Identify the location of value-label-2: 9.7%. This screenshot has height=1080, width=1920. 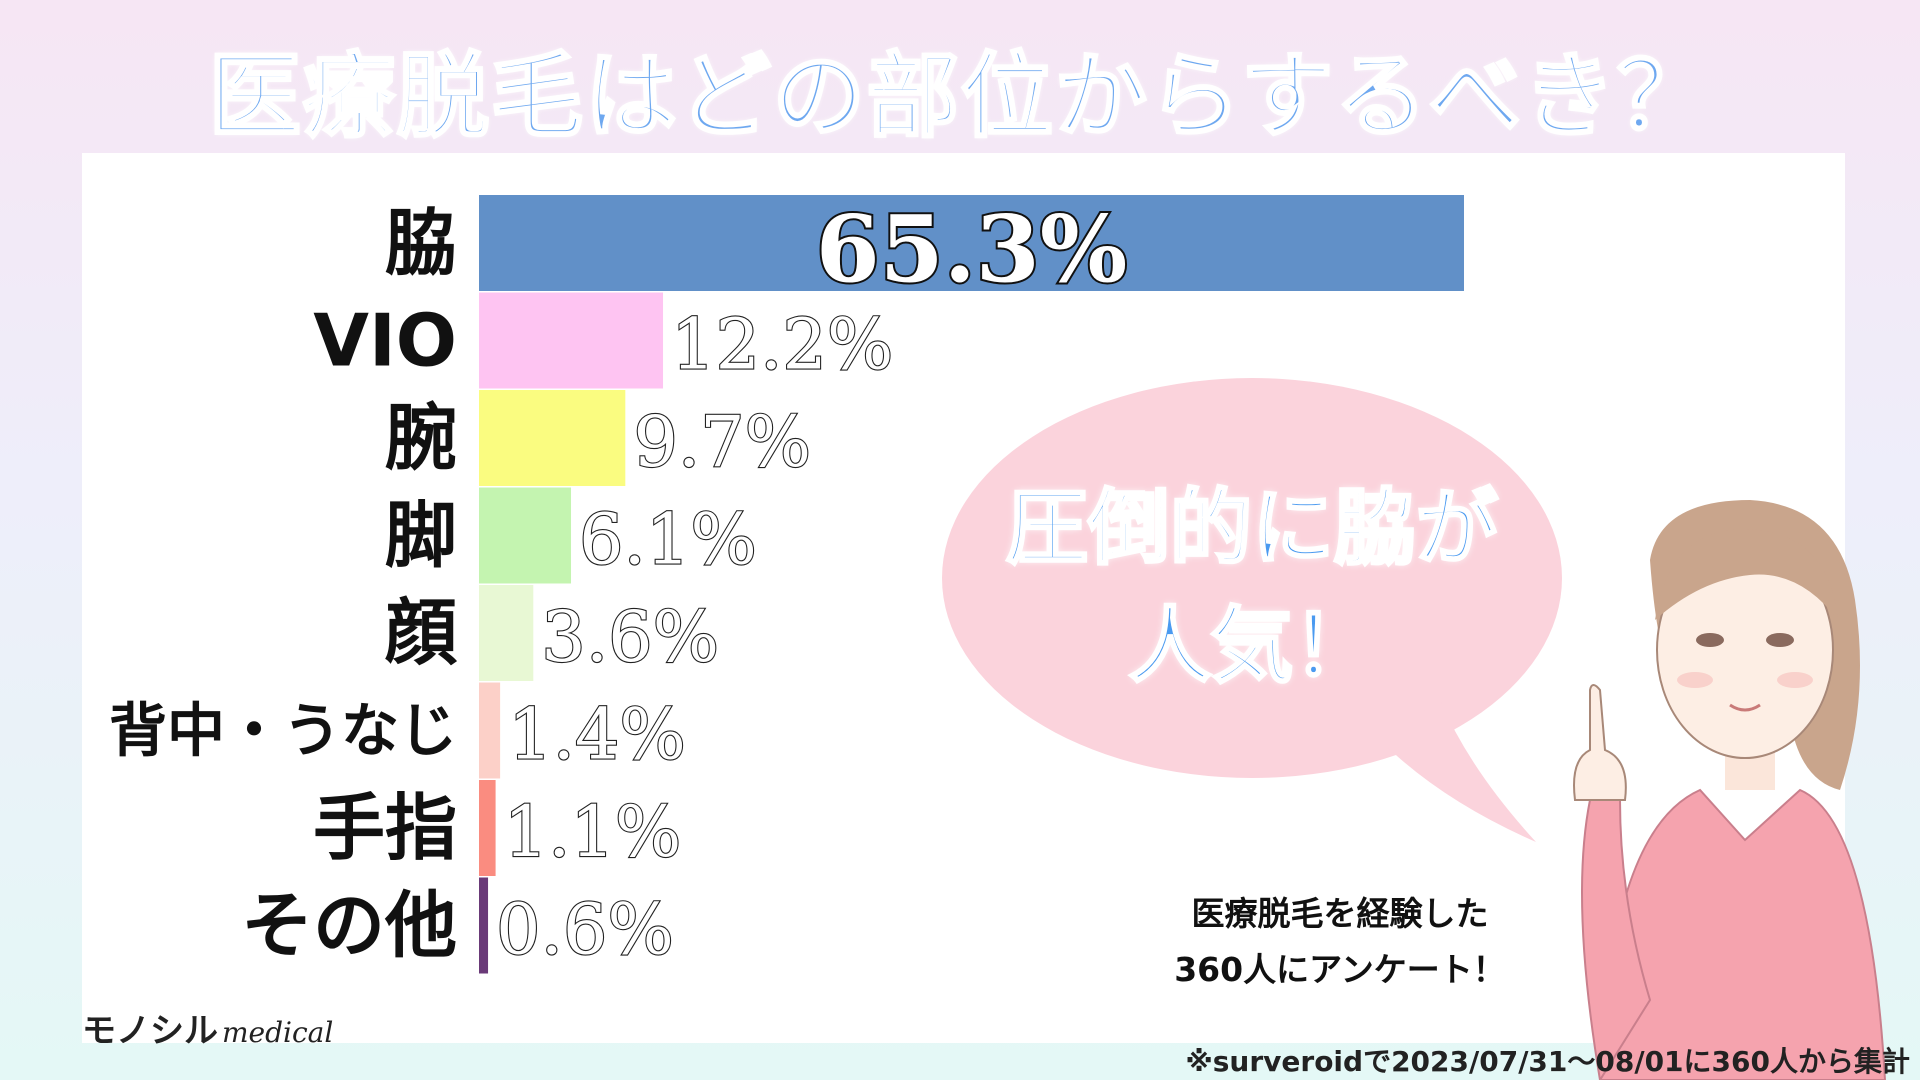
(722, 442).